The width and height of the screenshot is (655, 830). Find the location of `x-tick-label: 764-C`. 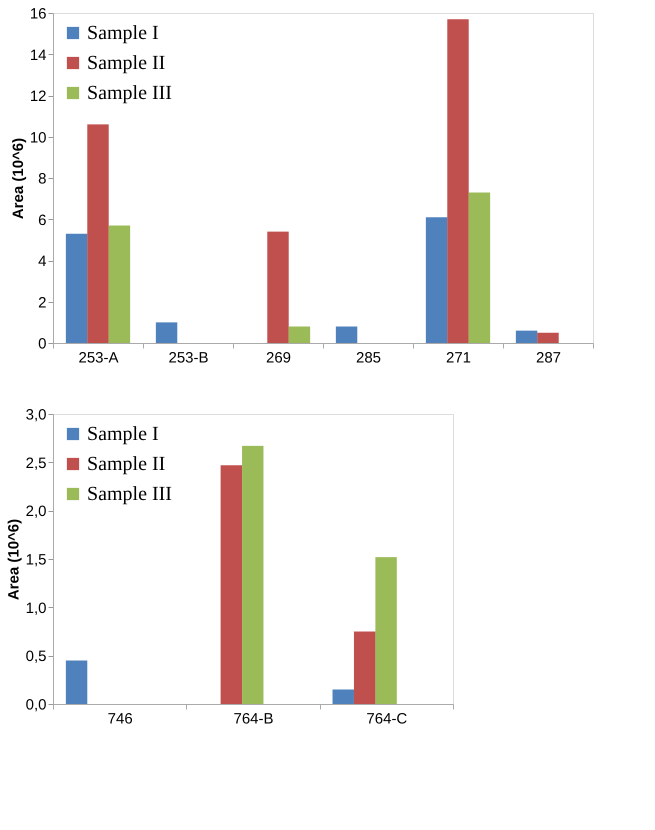

x-tick-label: 764-C is located at coordinates (387, 719).